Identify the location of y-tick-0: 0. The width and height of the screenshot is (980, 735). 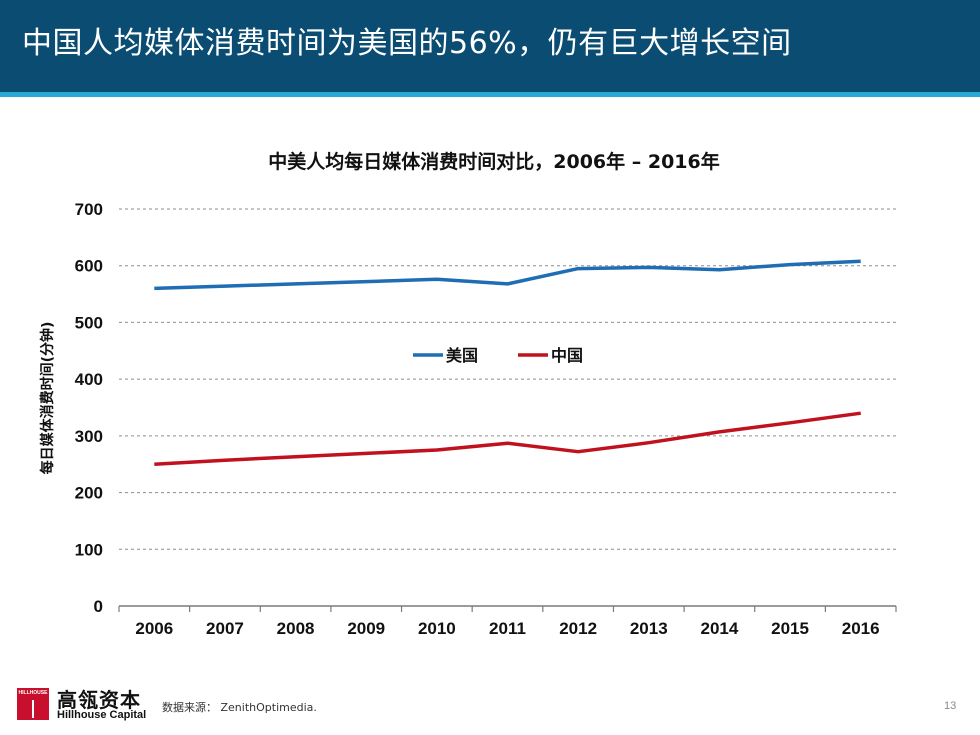
(98, 606).